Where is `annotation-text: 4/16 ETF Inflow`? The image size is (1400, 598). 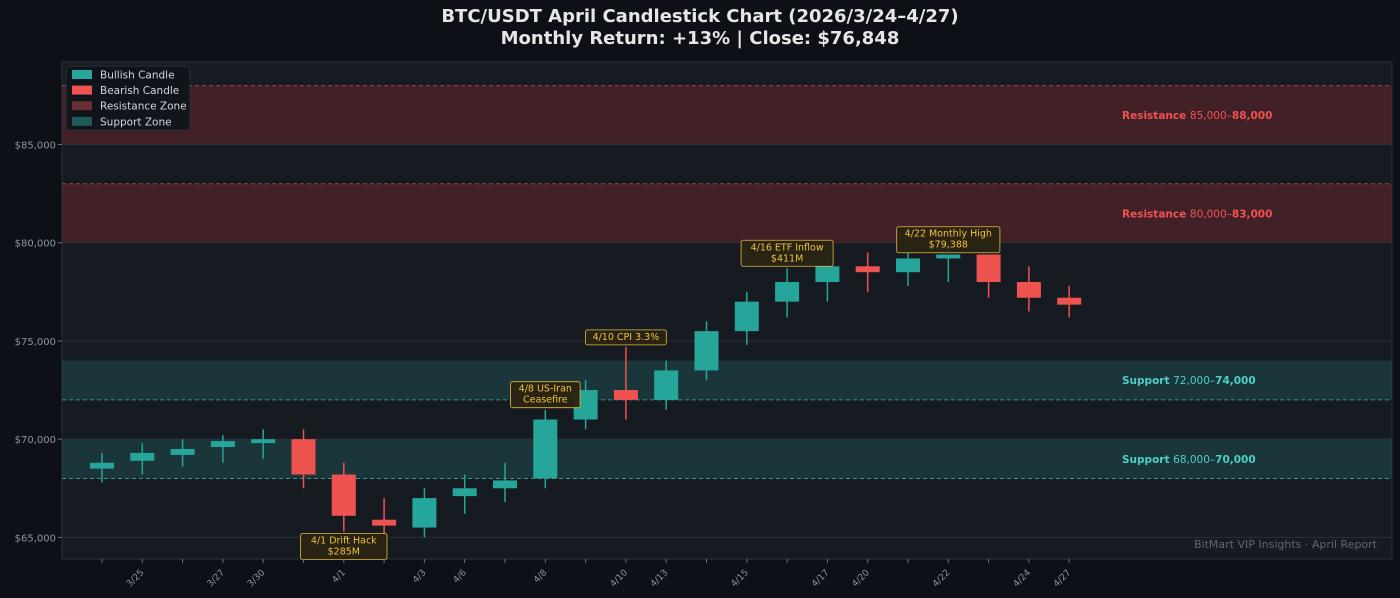
annotation-text: 4/16 ETF Inflow is located at coordinates (787, 247).